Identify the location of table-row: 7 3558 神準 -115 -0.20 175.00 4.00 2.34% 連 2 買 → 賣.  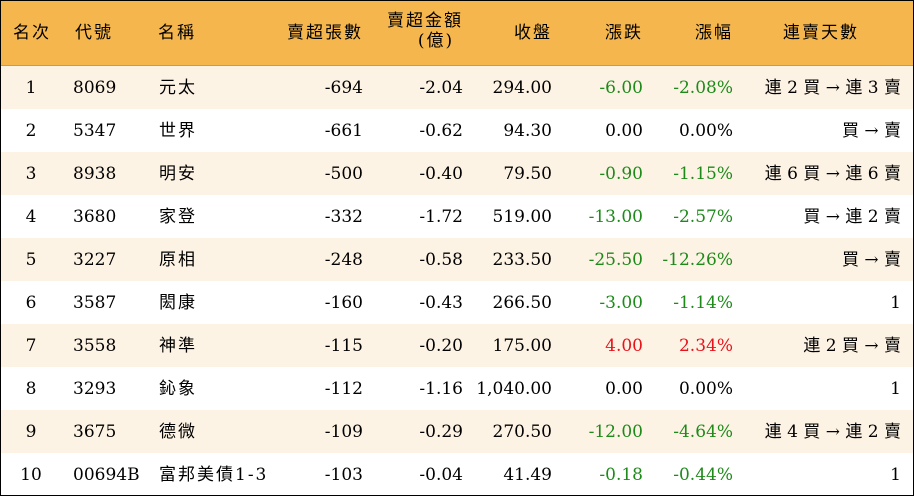
(457, 345).